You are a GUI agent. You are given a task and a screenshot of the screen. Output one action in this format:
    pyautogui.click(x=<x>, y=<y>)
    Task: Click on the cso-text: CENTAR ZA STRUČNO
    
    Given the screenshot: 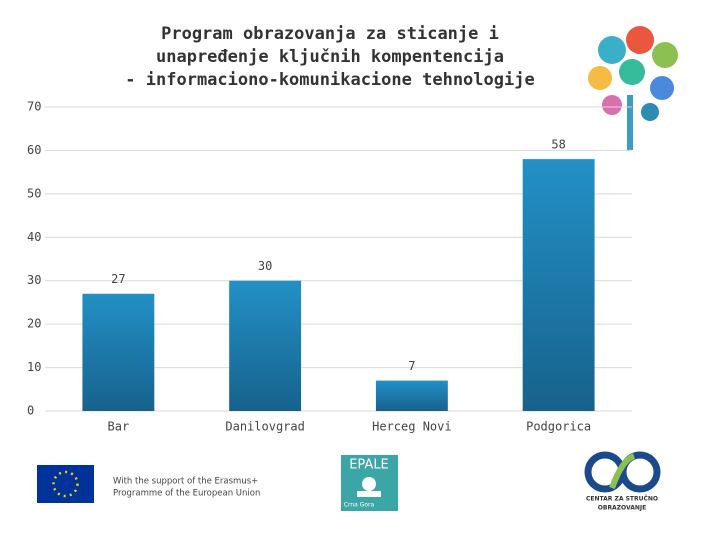 What is the action you would take?
    pyautogui.click(x=622, y=499)
    